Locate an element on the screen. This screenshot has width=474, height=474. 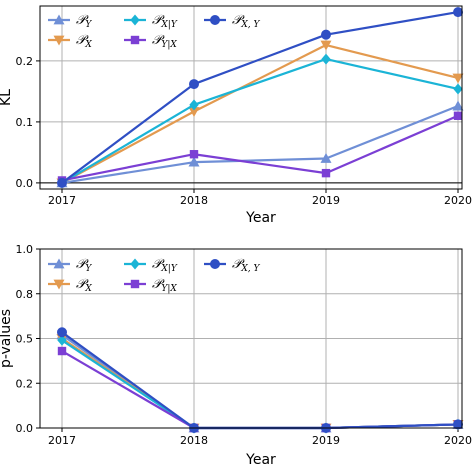
y-tick-label: 1.0 is located at coordinates (25, 249).